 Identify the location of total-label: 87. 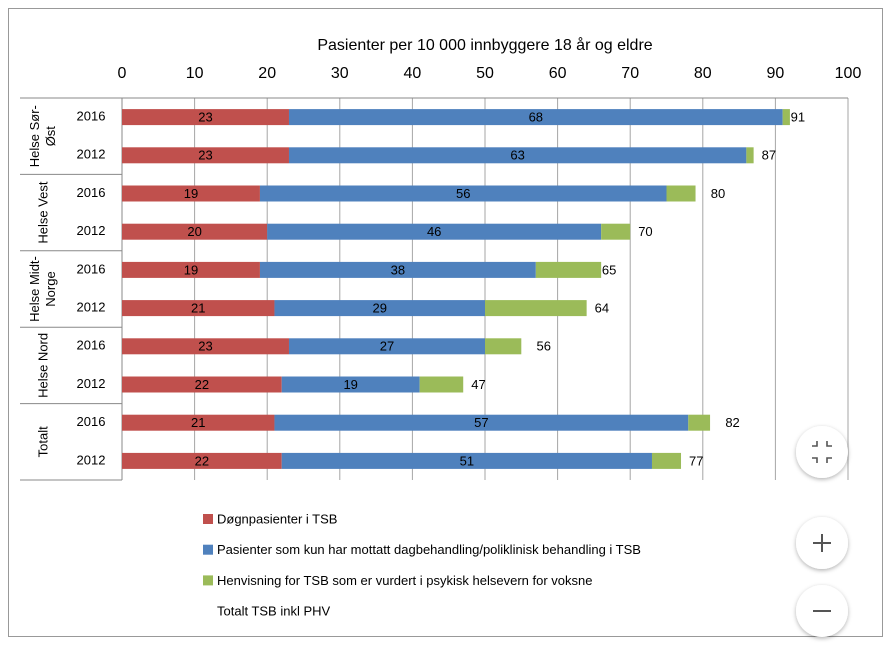
(769, 155).